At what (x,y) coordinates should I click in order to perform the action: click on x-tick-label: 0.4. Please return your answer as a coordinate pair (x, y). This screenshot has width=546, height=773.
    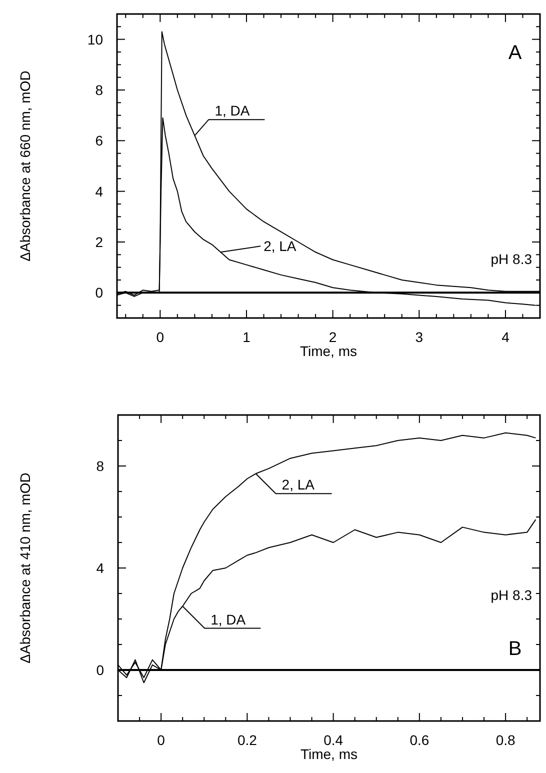
    Looking at the image, I should click on (334, 740).